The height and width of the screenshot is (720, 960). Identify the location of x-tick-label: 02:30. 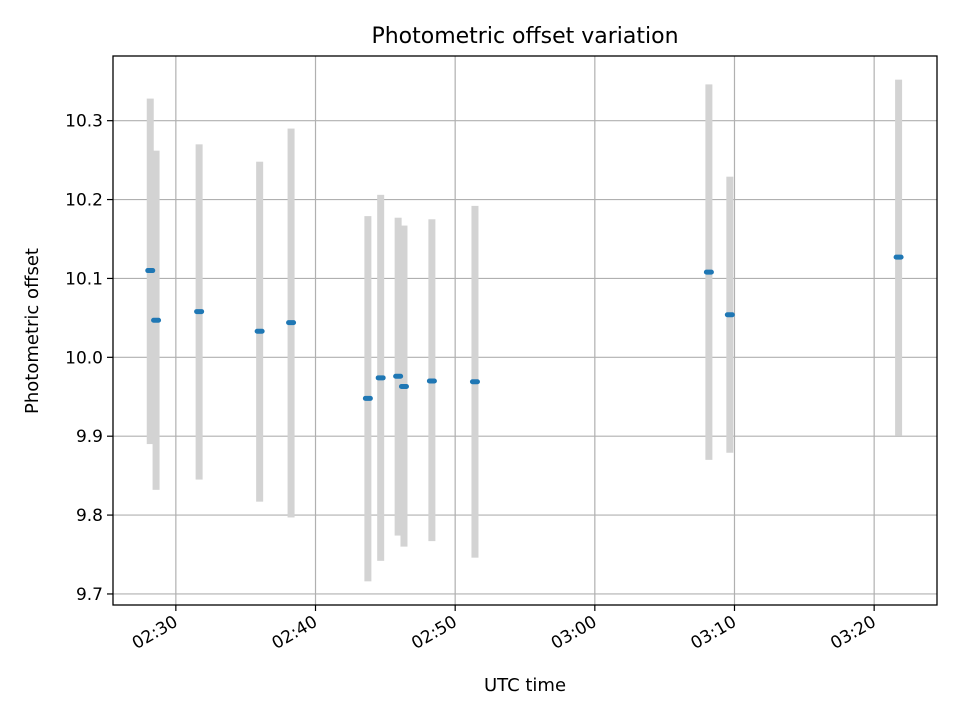
(155, 633).